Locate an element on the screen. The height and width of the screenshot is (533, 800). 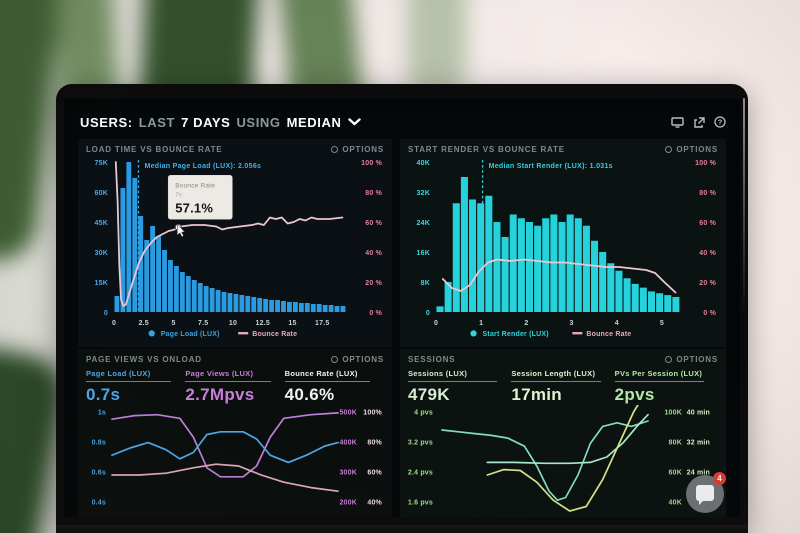
chevron-down-icon is located at coordinates (354, 122).